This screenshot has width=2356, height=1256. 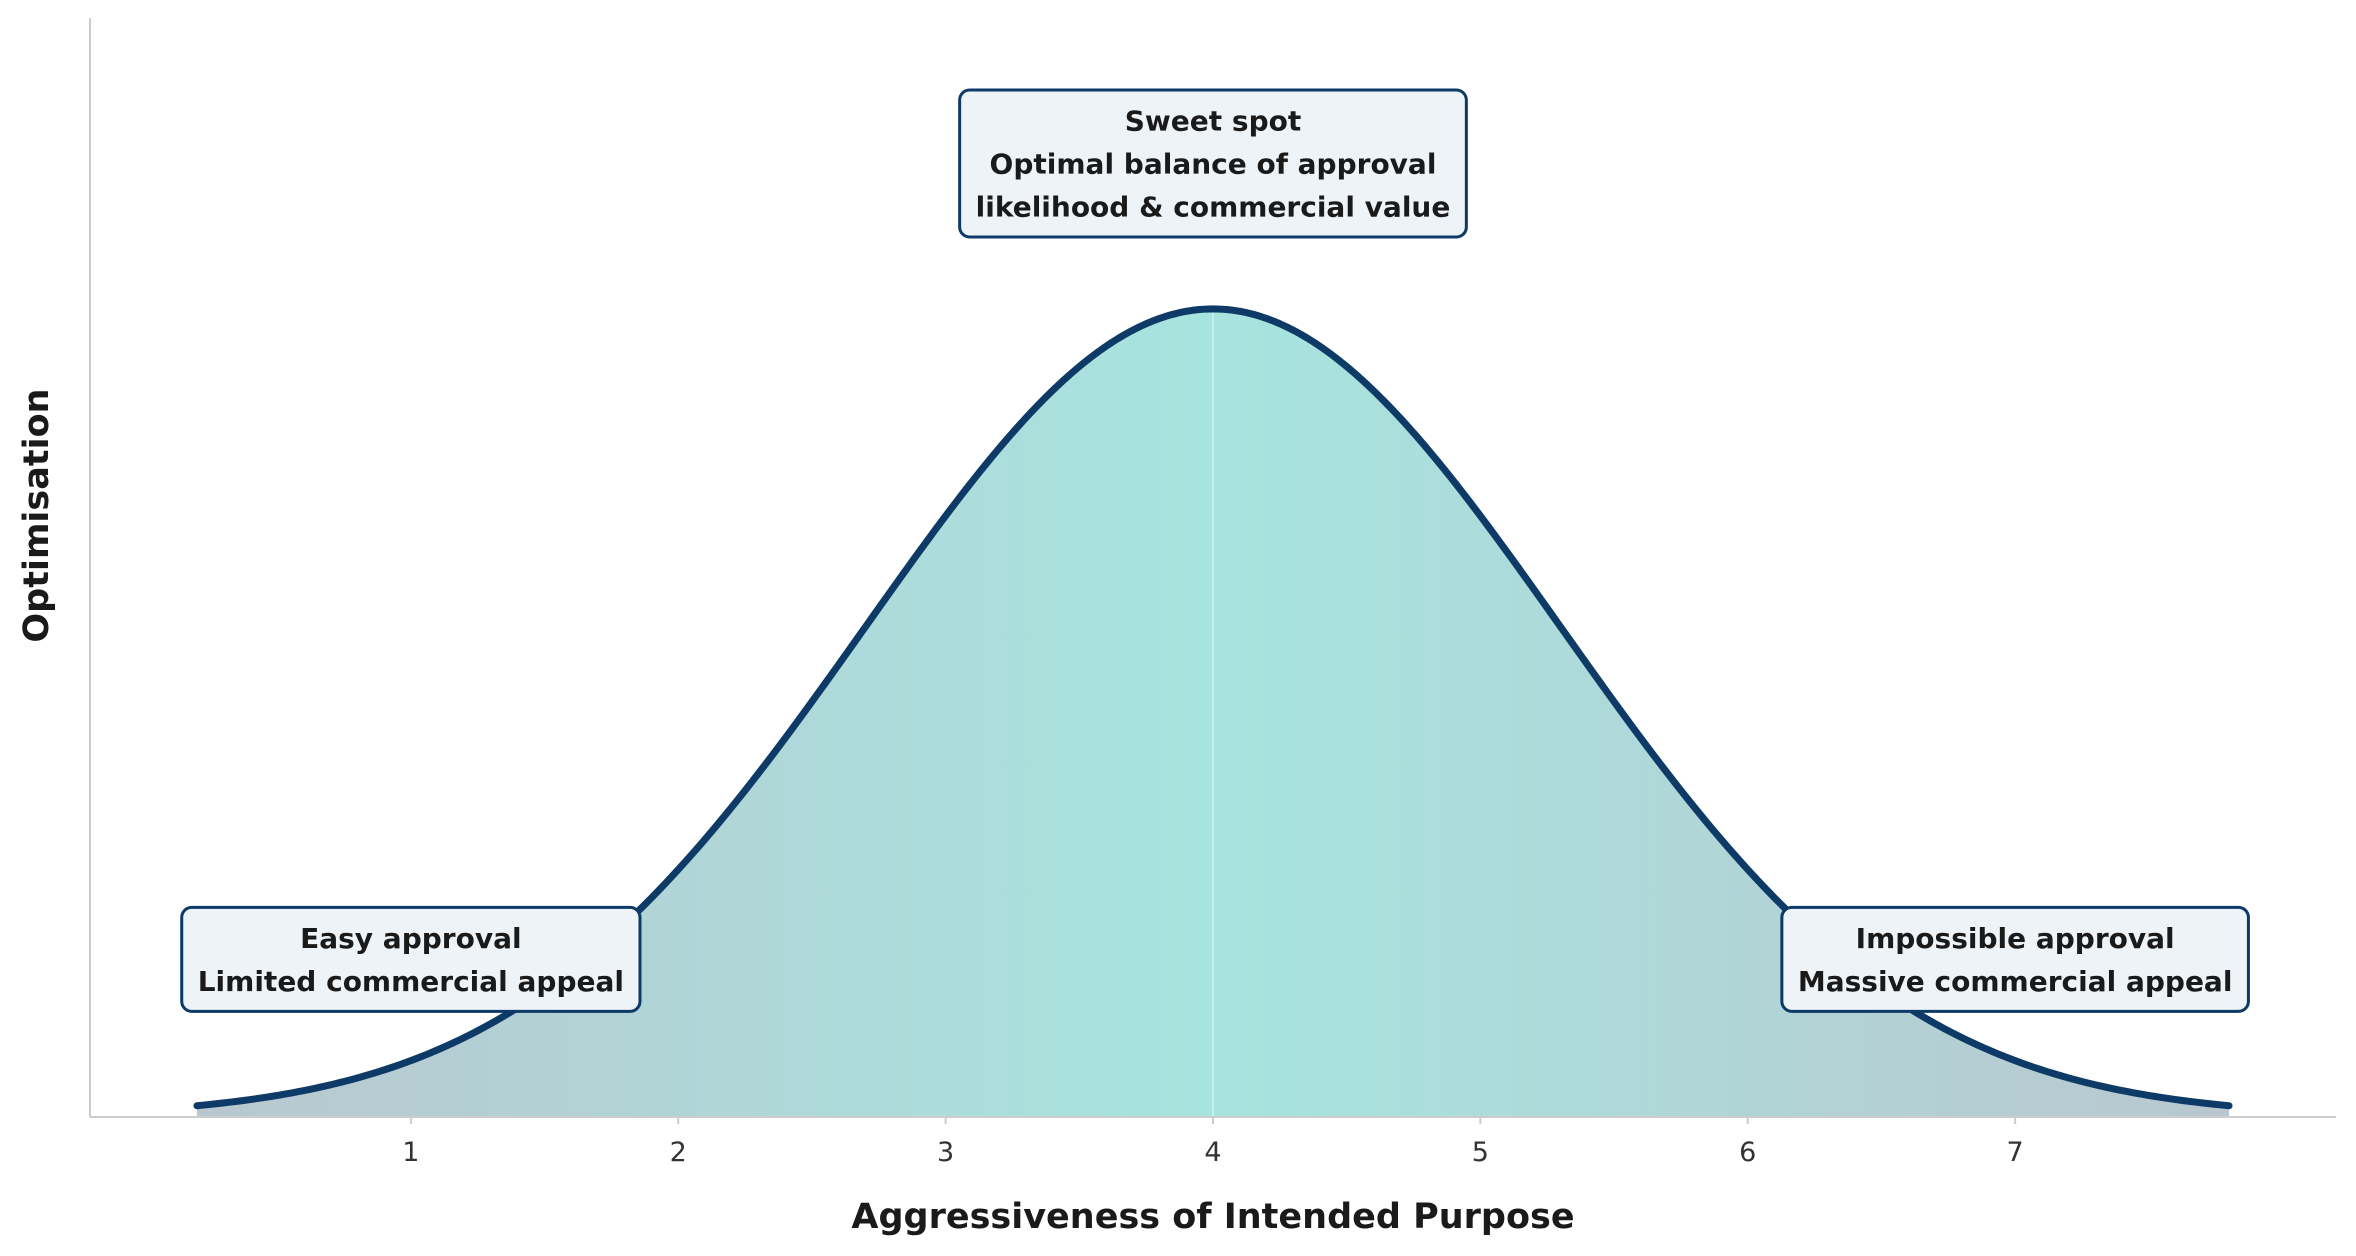 I want to click on annotation-line: Sweet spot, so click(x=1213, y=120).